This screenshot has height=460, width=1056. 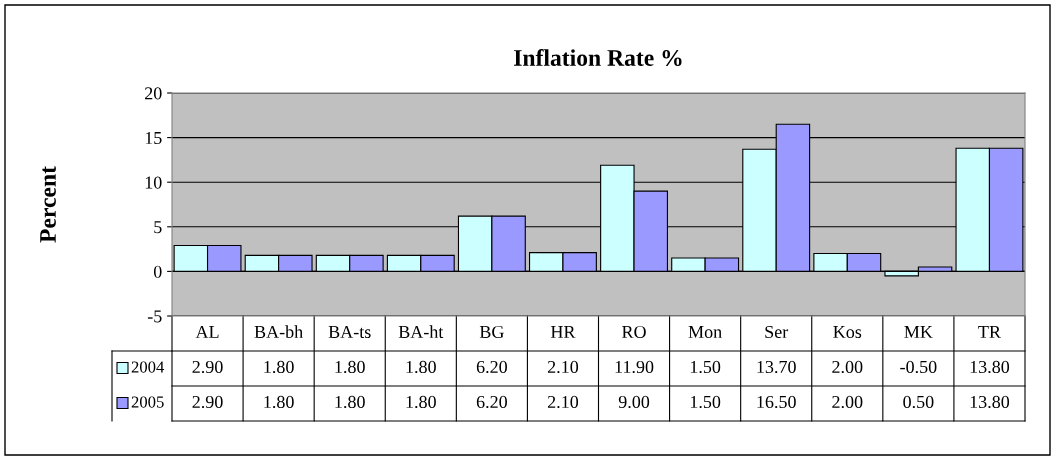 What do you see at coordinates (918, 402) in the screenshot?
I see `data-label: 0.50` at bounding box center [918, 402].